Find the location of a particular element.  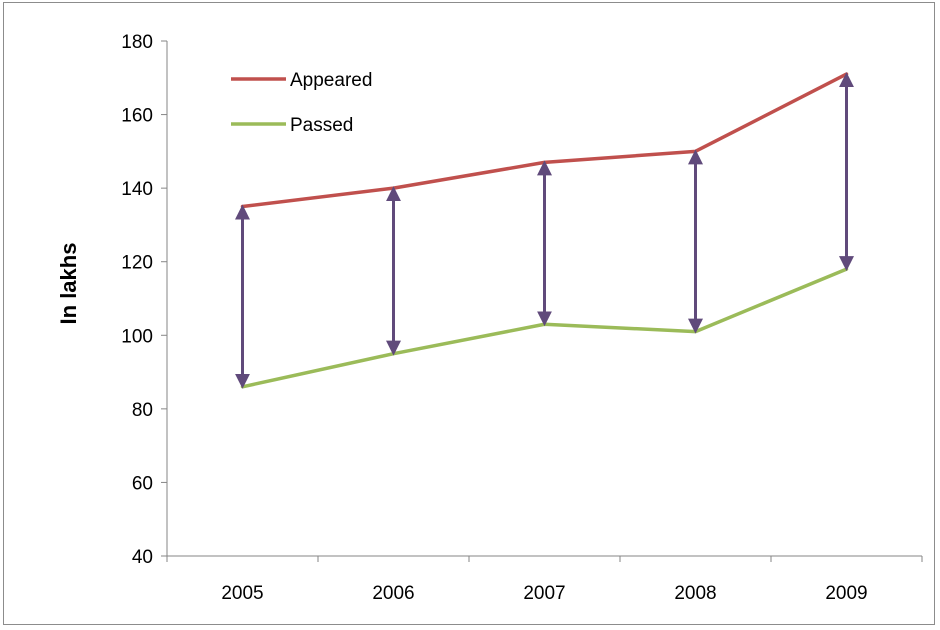

x-tick-label: 2005 is located at coordinates (242, 593).